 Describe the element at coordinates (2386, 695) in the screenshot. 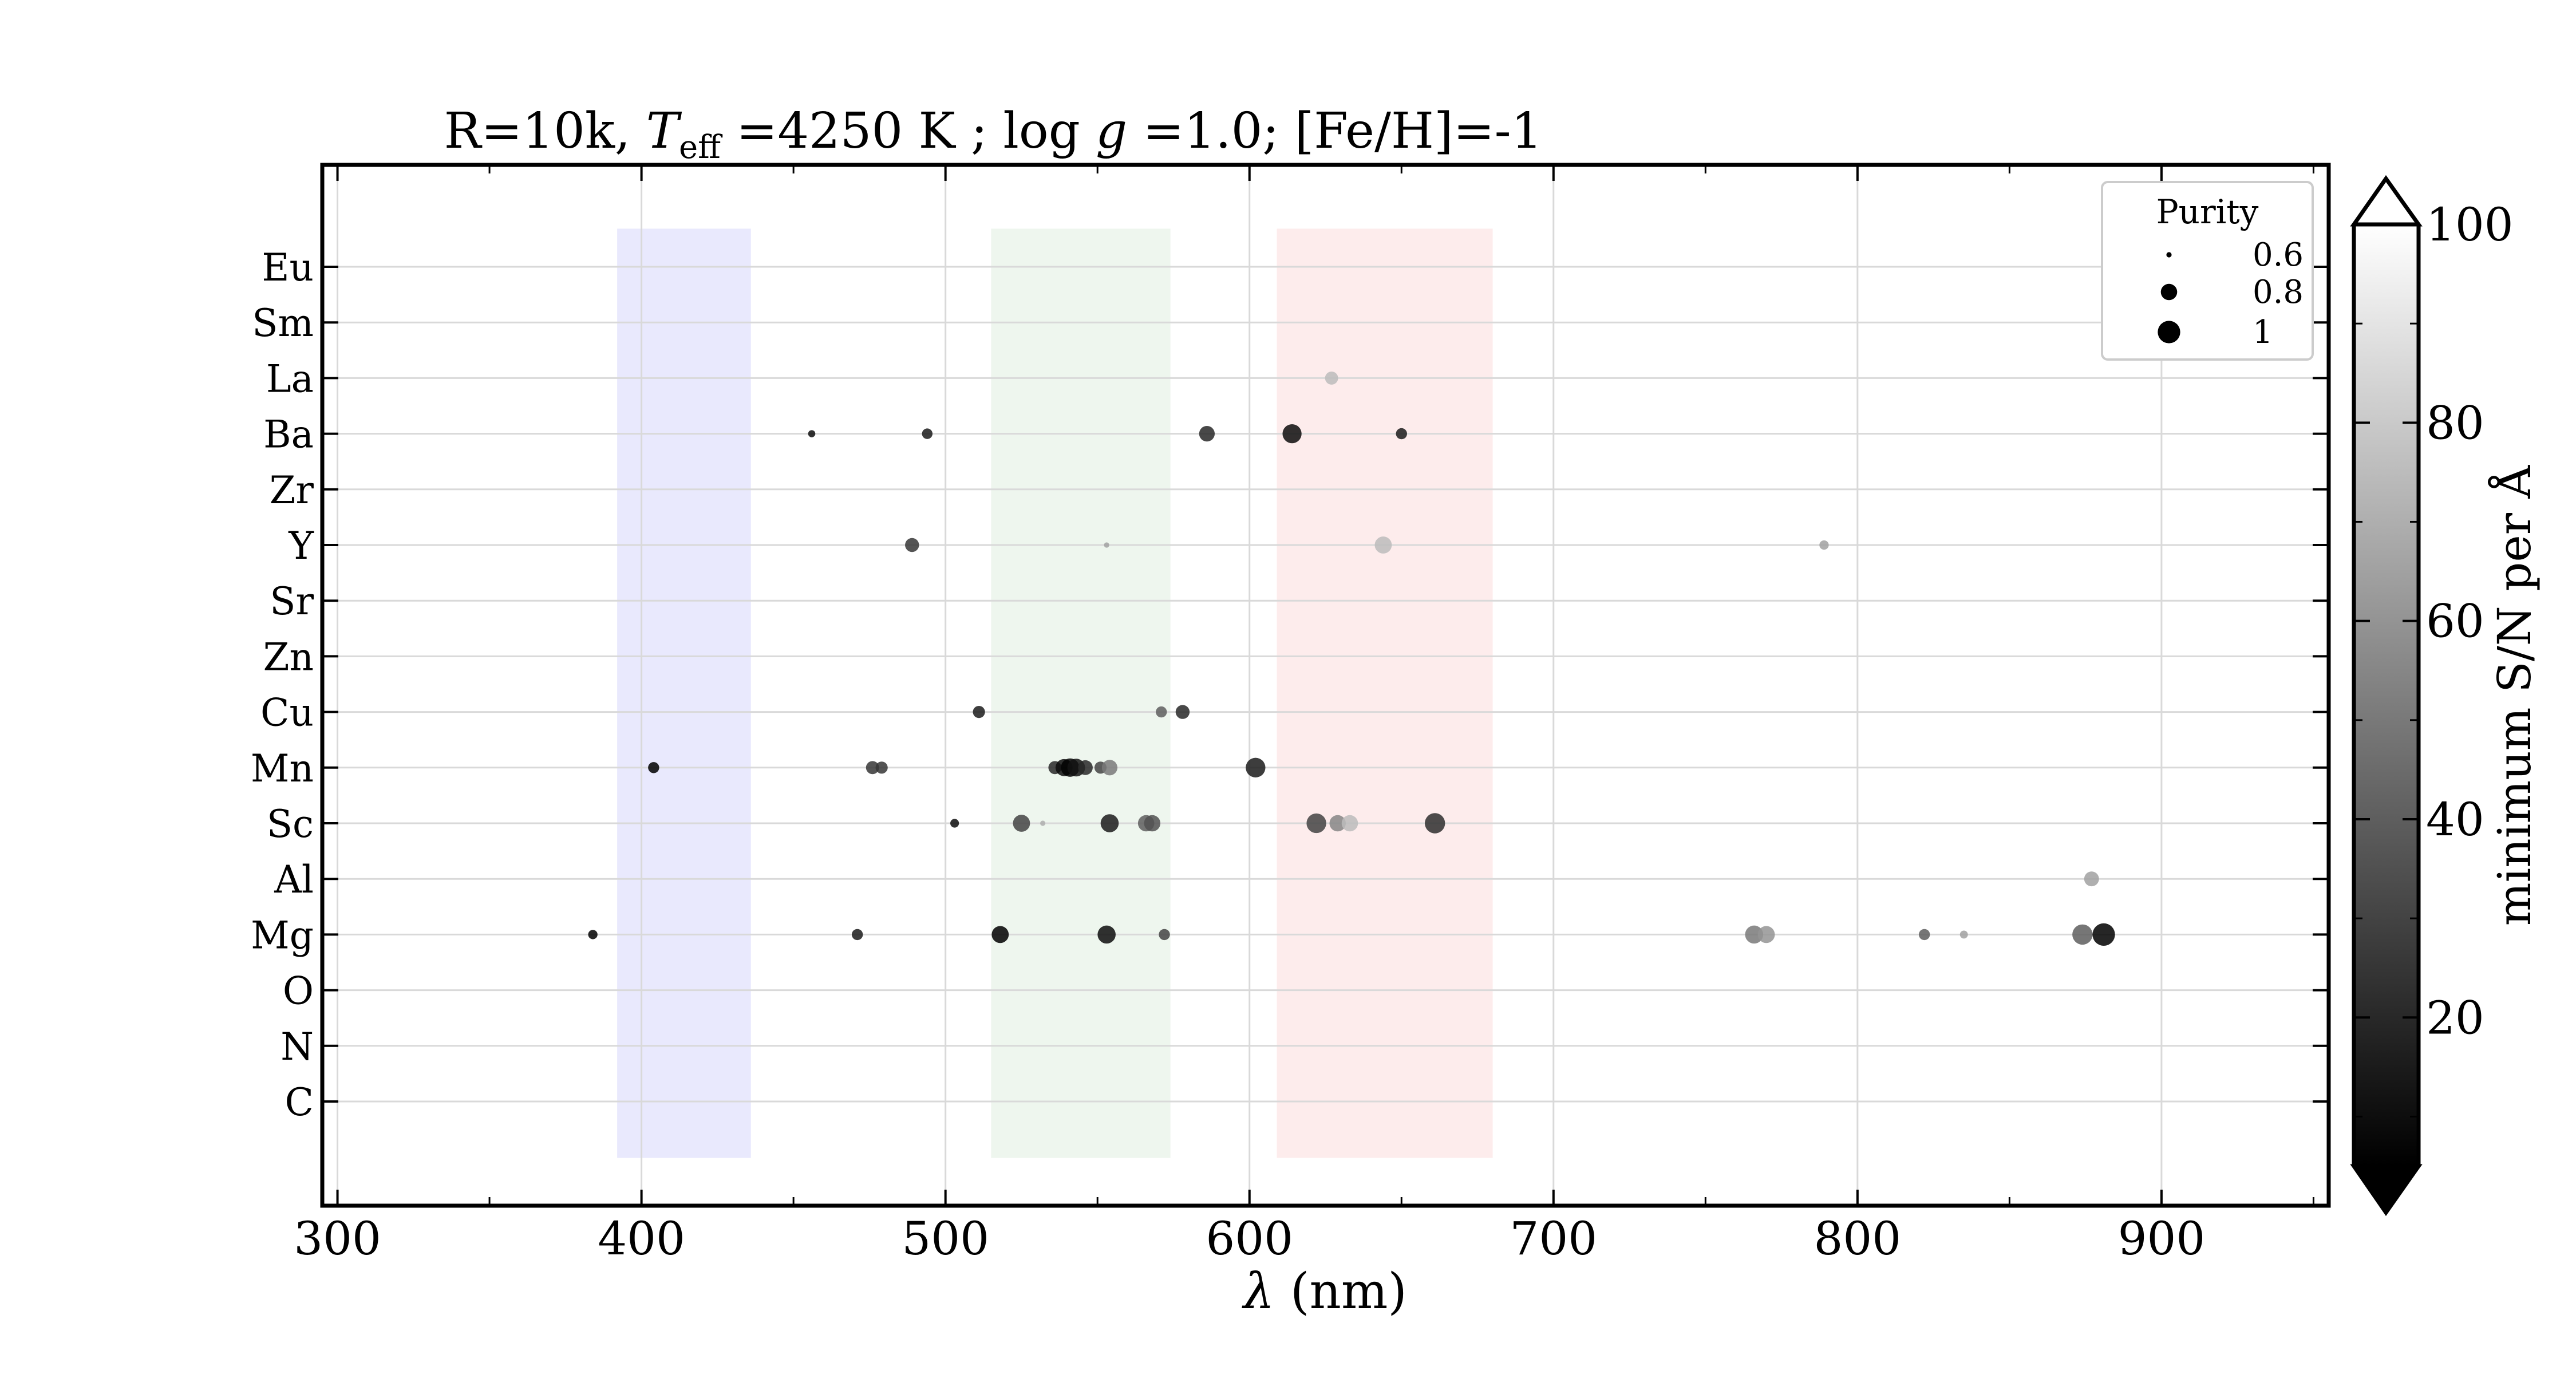

I see `colorbar-gradient` at that location.